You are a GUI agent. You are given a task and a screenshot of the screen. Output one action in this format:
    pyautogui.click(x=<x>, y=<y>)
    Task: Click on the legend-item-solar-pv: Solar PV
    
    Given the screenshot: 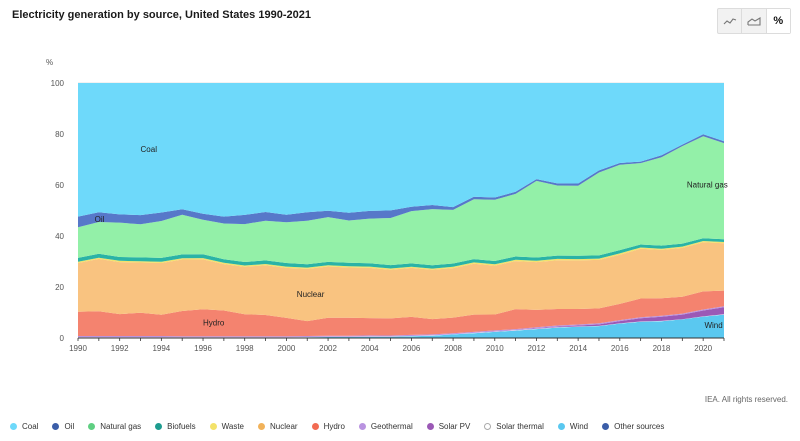 What is the action you would take?
    pyautogui.click(x=448, y=426)
    